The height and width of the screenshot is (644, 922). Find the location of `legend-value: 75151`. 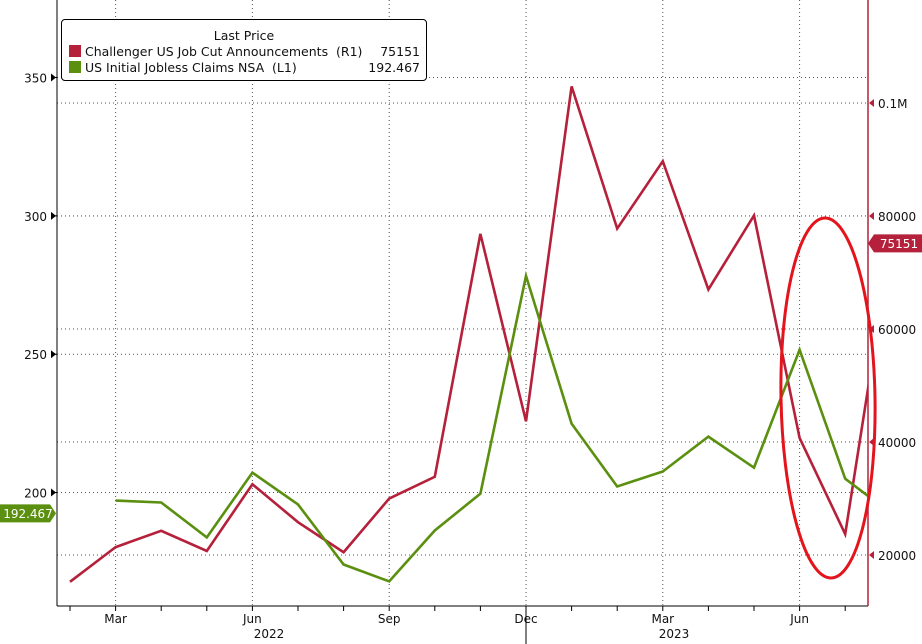

legend-value: 75151 is located at coordinates (400, 51).